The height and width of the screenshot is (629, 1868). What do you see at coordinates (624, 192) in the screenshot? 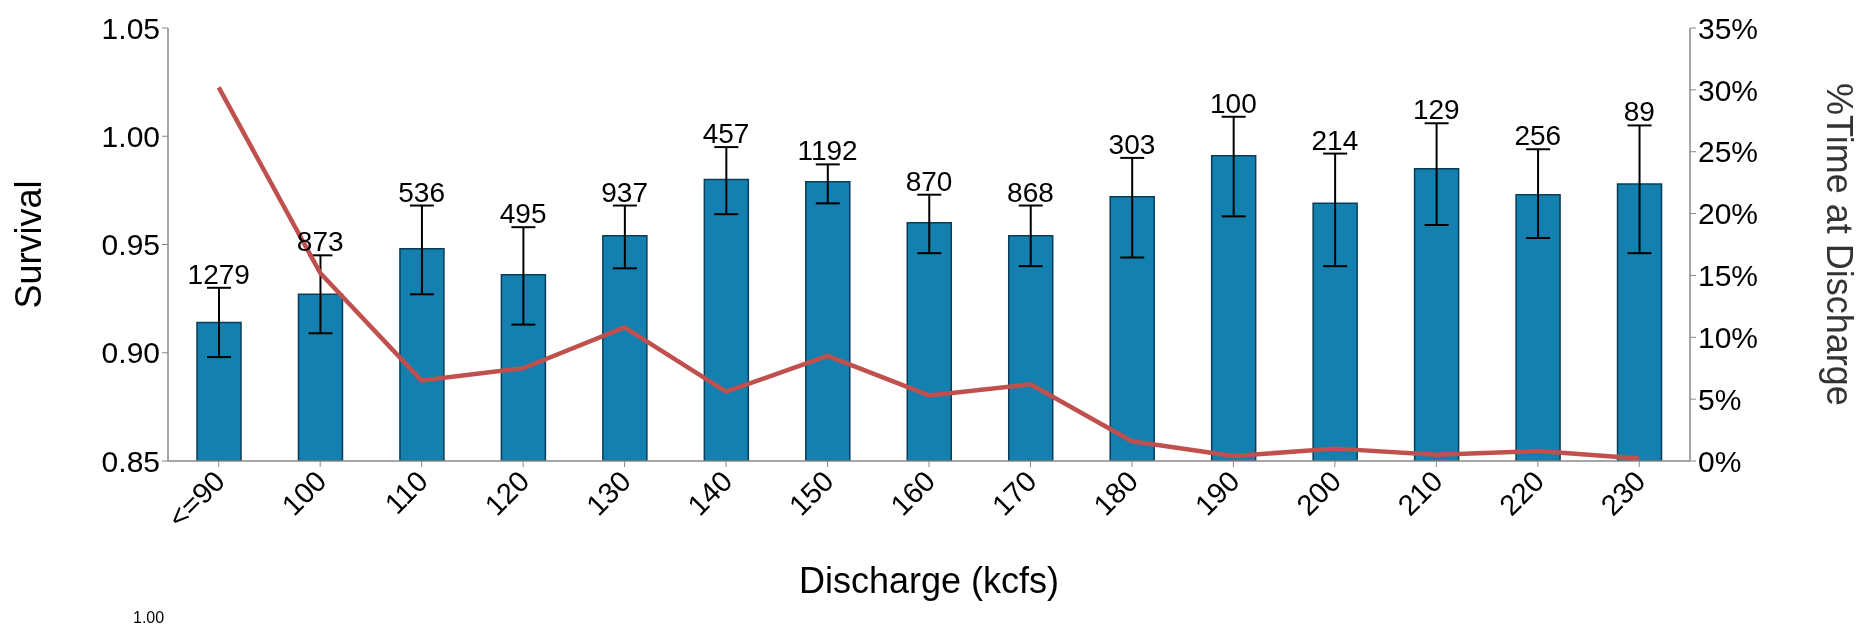
I see `annotation: 937` at bounding box center [624, 192].